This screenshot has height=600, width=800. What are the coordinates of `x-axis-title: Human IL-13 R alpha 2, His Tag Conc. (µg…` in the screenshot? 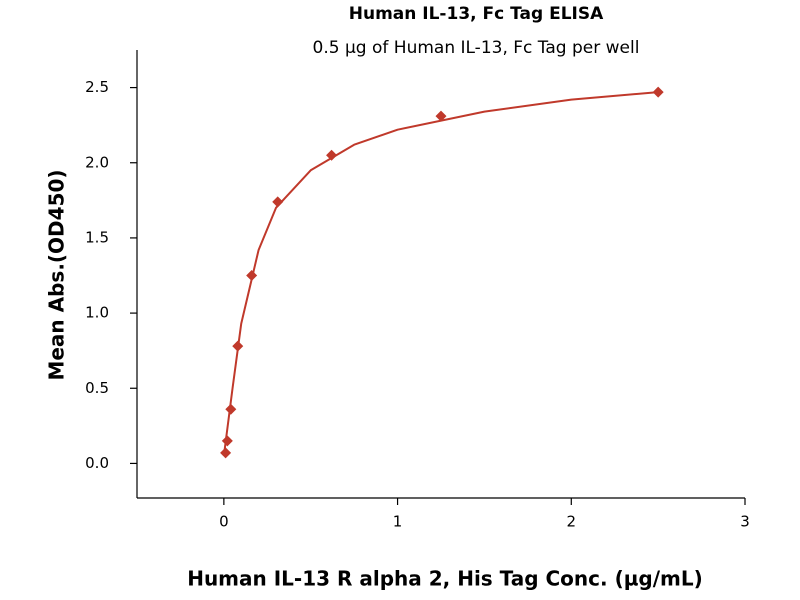 It's located at (445, 579).